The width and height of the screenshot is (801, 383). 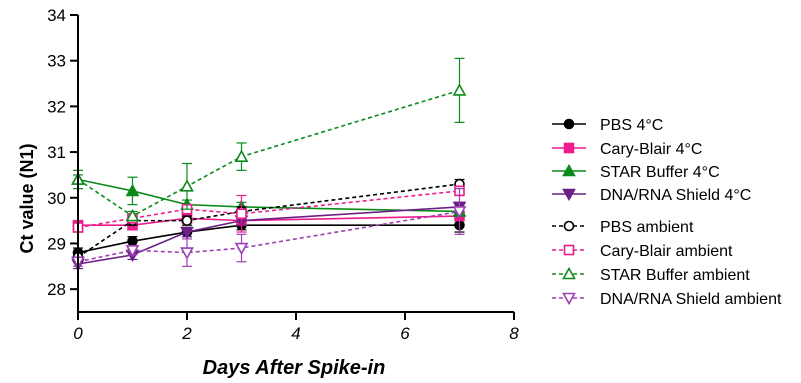 I want to click on y-axis-ticks: 28 29 30 31 32 33 34, so click(x=62, y=152).